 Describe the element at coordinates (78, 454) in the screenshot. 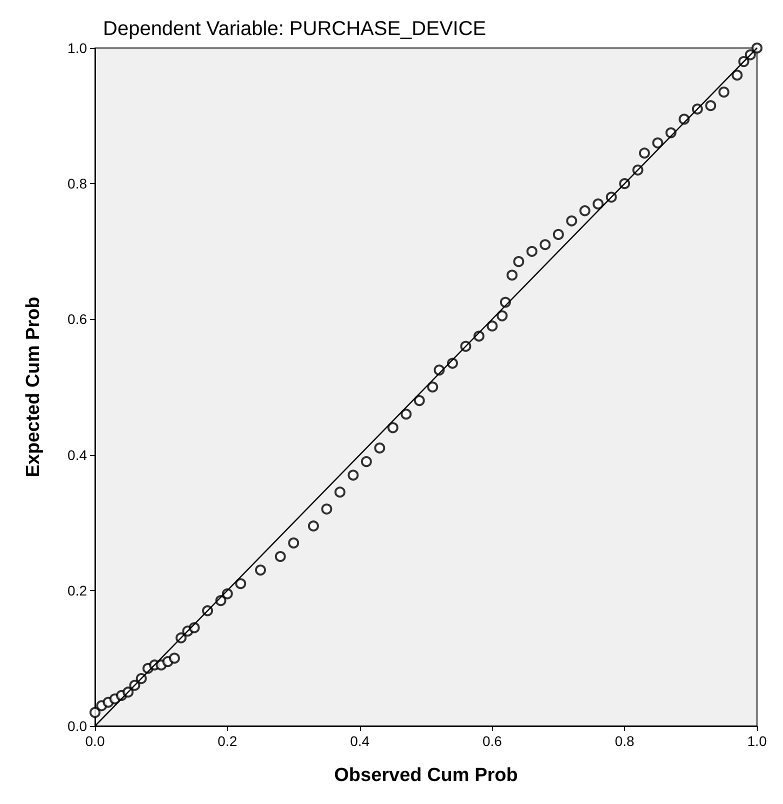

I see `y-tick-label: 0.4` at that location.